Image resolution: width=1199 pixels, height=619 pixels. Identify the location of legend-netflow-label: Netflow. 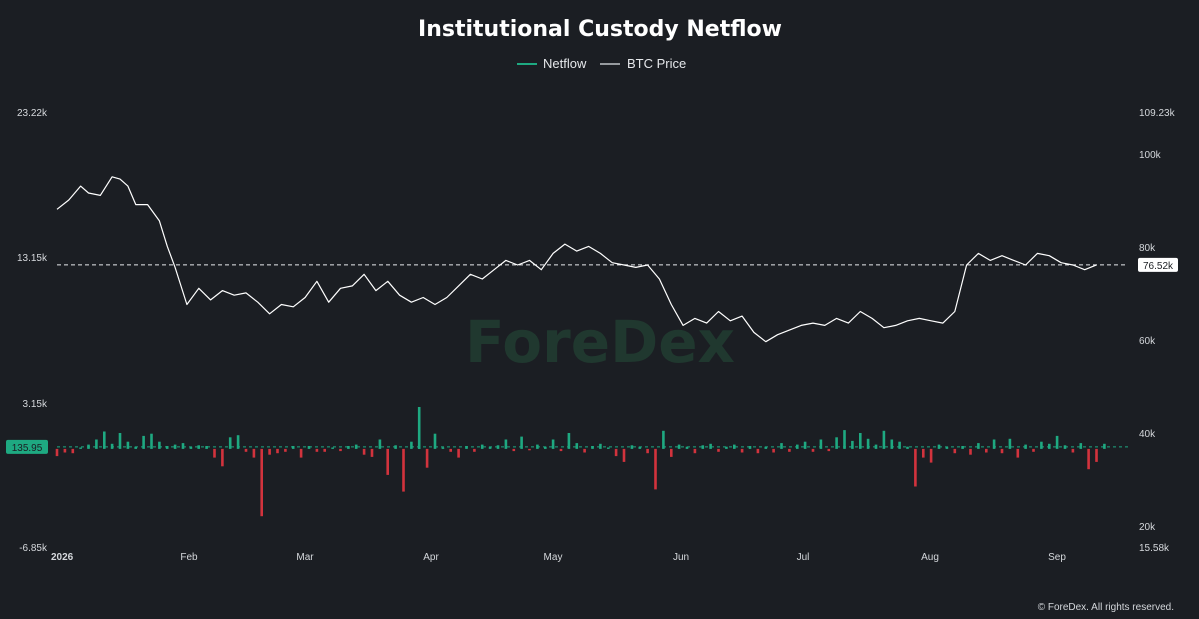
(565, 63).